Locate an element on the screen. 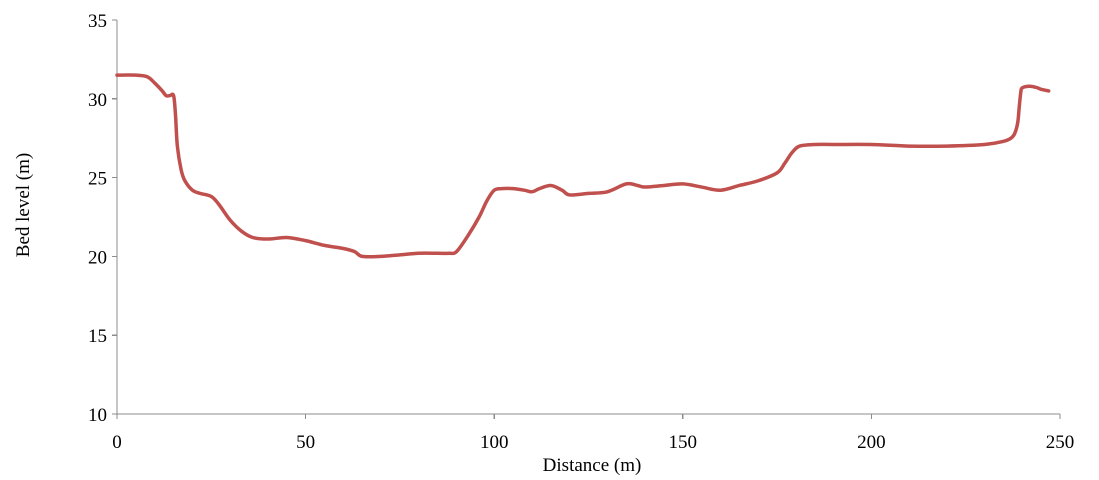 Image resolution: width=1099 pixels, height=480 pixels. y-tick-label: 15 is located at coordinates (97, 336).